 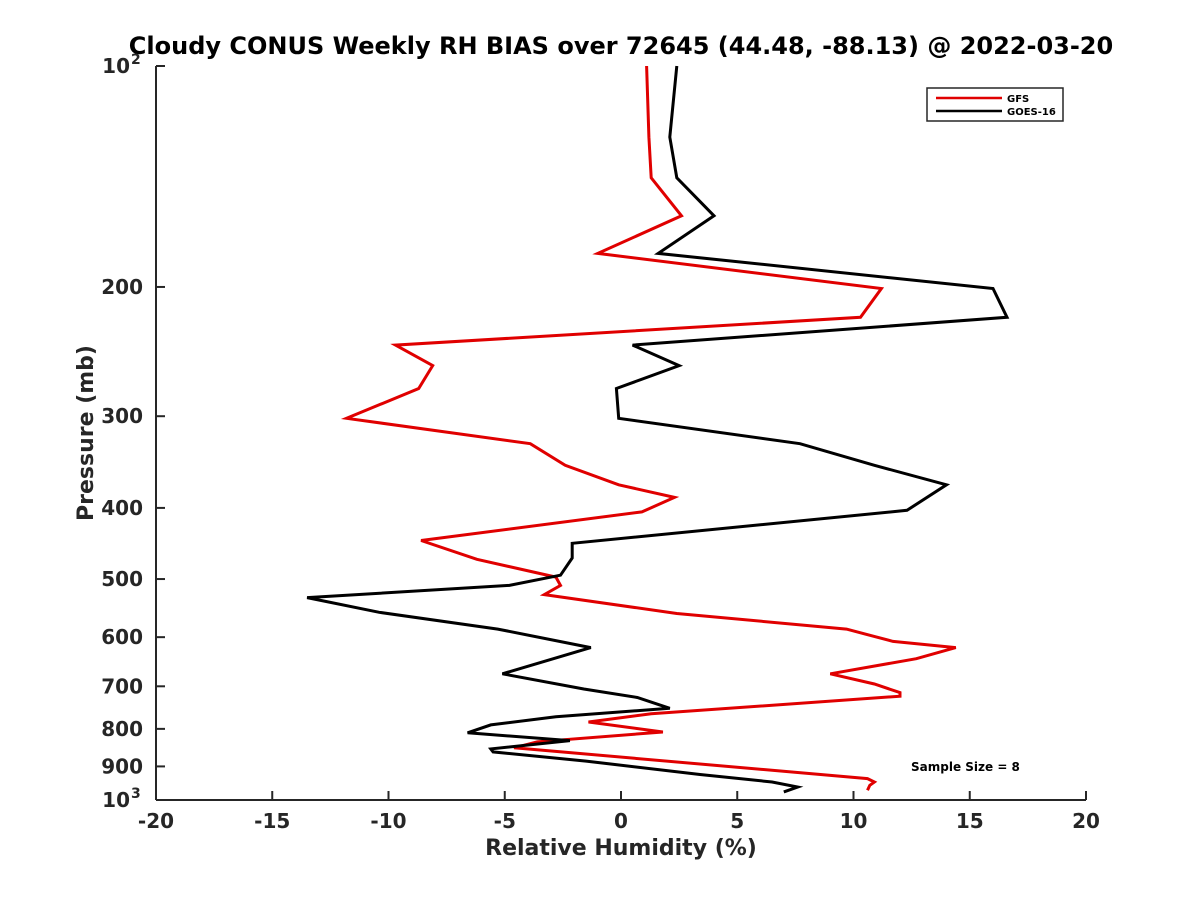 I want to click on x-tick-label: 0, so click(x=621, y=821).